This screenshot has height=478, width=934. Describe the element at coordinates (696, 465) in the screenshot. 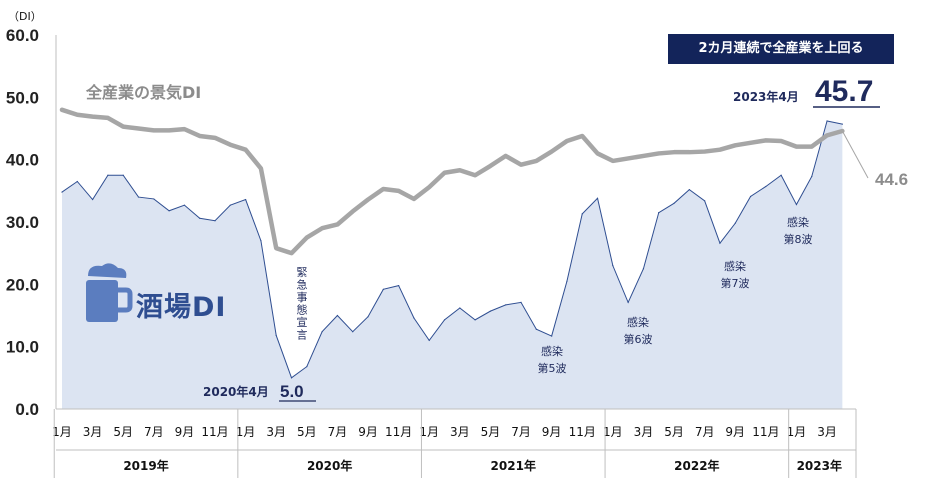

I see `year-label: 2022年` at that location.